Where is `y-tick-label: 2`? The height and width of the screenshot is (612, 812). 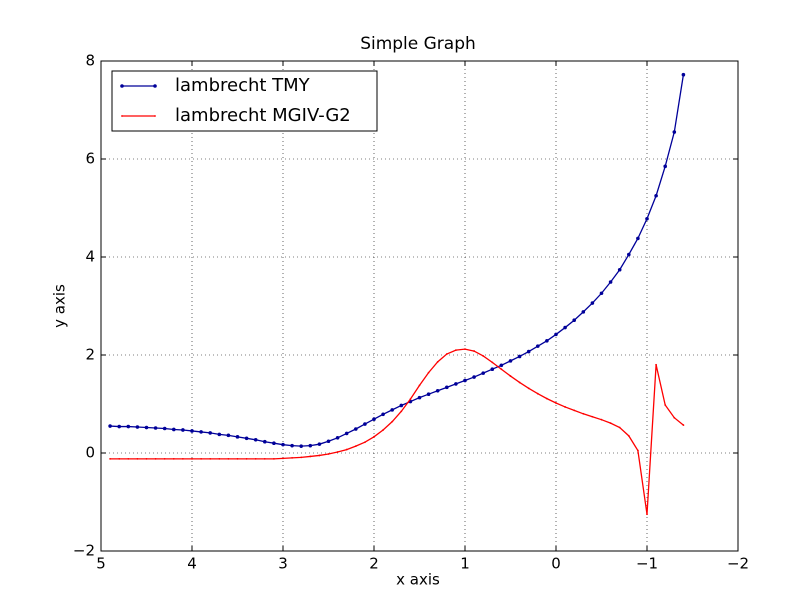 y-tick-label: 2 is located at coordinates (90, 355).